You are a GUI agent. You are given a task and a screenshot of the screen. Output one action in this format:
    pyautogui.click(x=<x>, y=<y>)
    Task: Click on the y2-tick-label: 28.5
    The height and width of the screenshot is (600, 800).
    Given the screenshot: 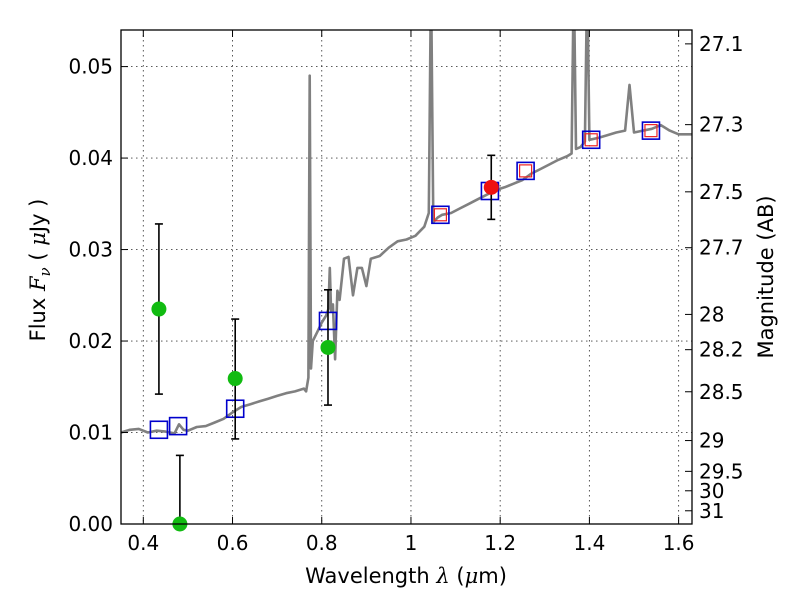 What is the action you would take?
    pyautogui.click(x=721, y=392)
    